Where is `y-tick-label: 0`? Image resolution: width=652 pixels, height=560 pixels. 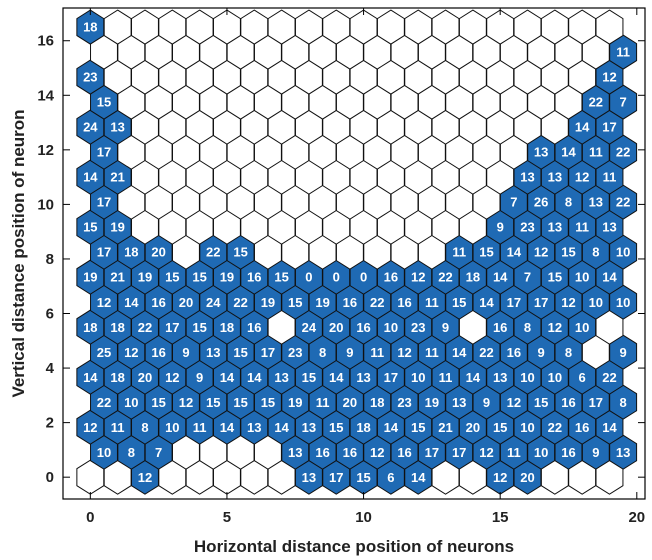
y-tick-label: 0 is located at coordinates (50, 477).